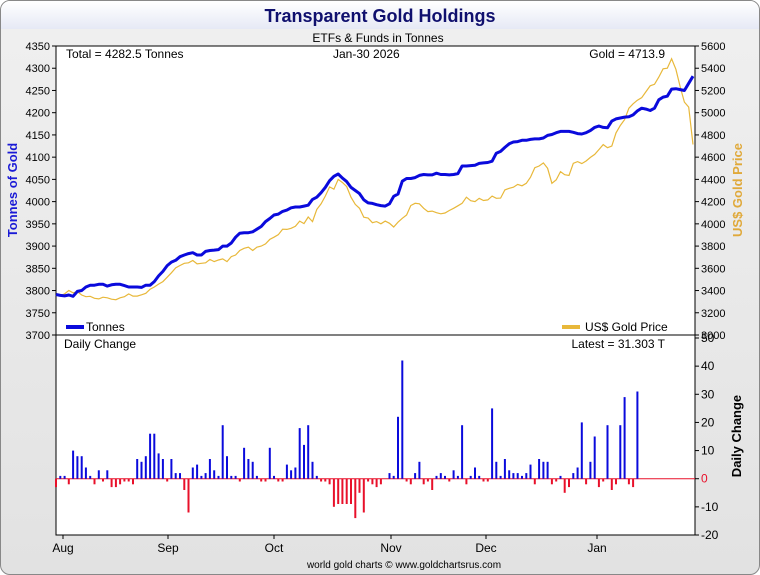 The height and width of the screenshot is (575, 760). Describe the element at coordinates (737, 190) in the screenshot. I see `y2-axis-label: US$ Gold Price` at that location.